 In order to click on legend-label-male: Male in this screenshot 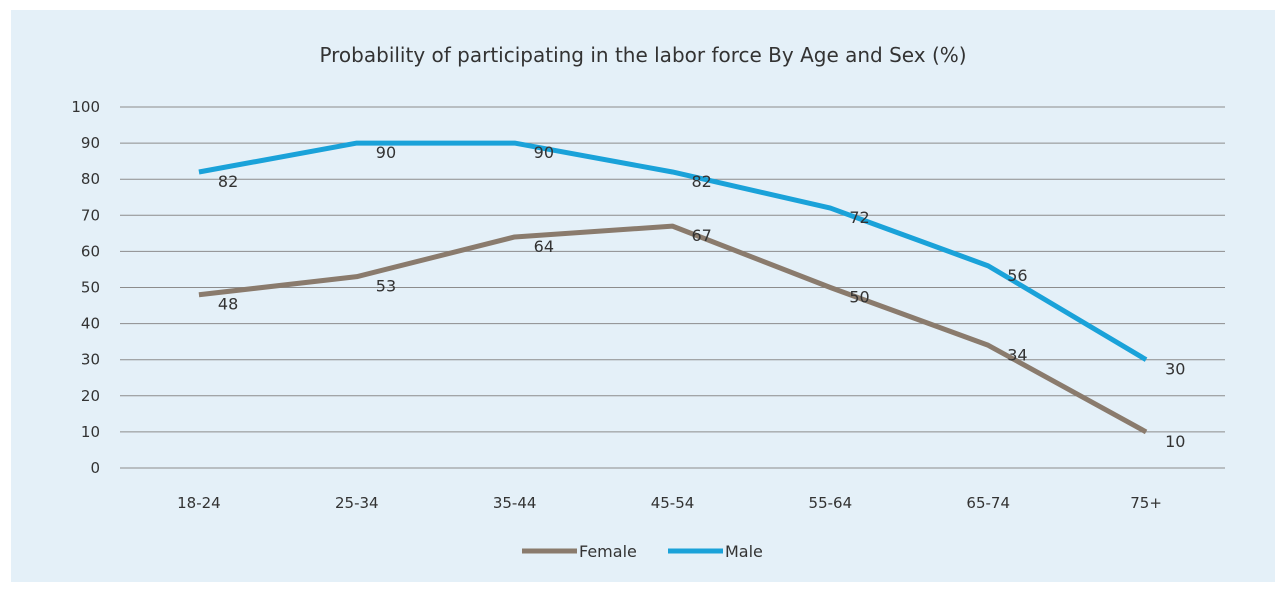, I will do `click(744, 551)`.